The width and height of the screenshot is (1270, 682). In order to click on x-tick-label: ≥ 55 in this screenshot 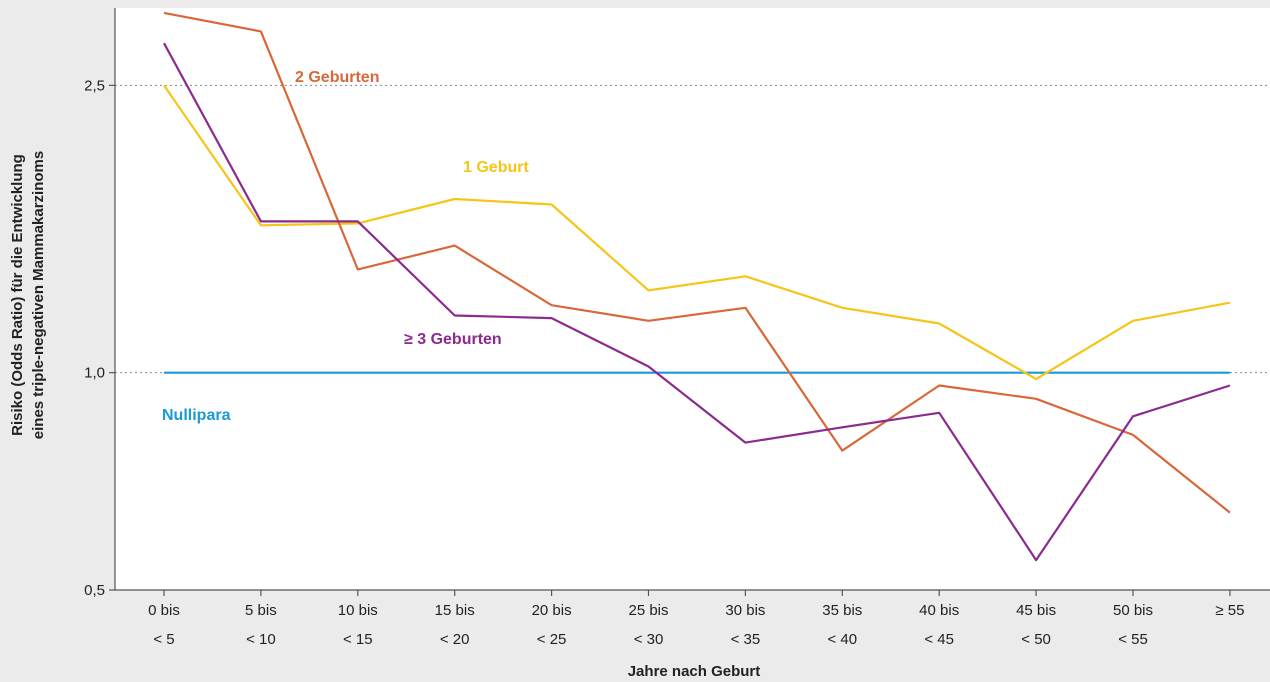, I will do `click(1229, 610)`.